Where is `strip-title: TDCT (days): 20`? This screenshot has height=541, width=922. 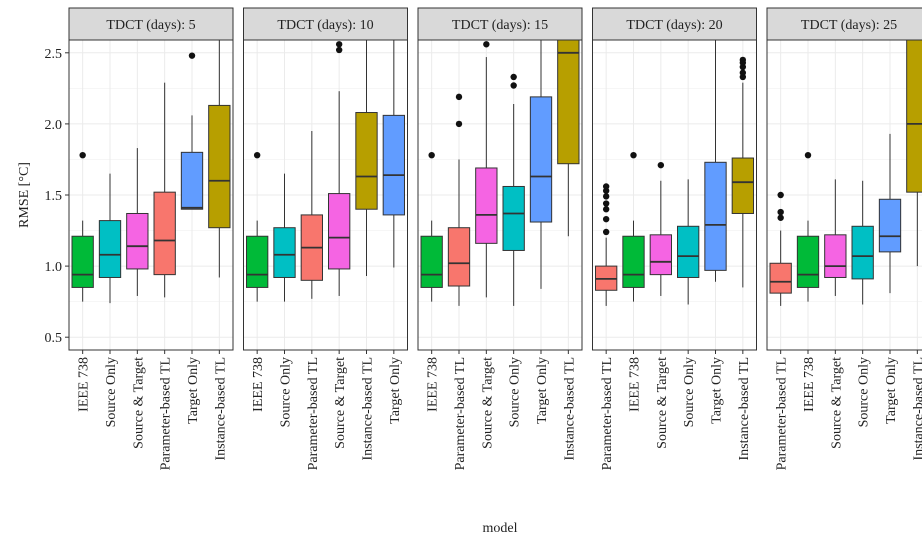 strip-title: TDCT (days): 20 is located at coordinates (674, 25).